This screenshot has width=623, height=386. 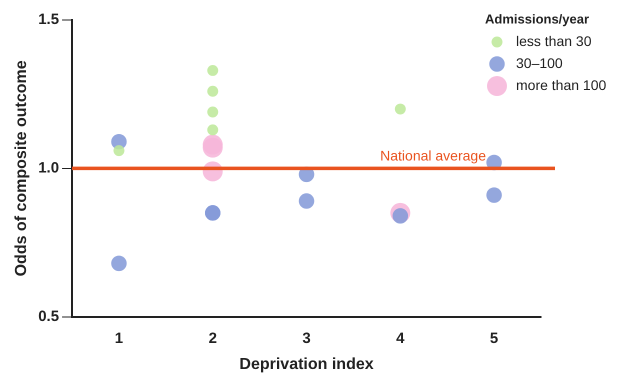 What do you see at coordinates (212, 338) in the screenshot?
I see `x-tick-label: 2` at bounding box center [212, 338].